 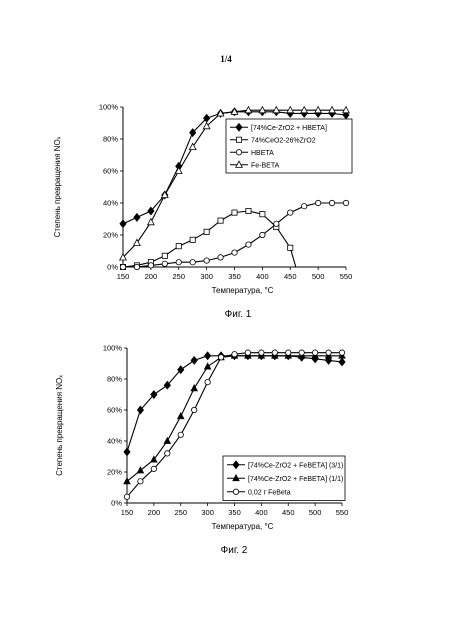 I want to click on page-number: 1/4, so click(x=226, y=59).